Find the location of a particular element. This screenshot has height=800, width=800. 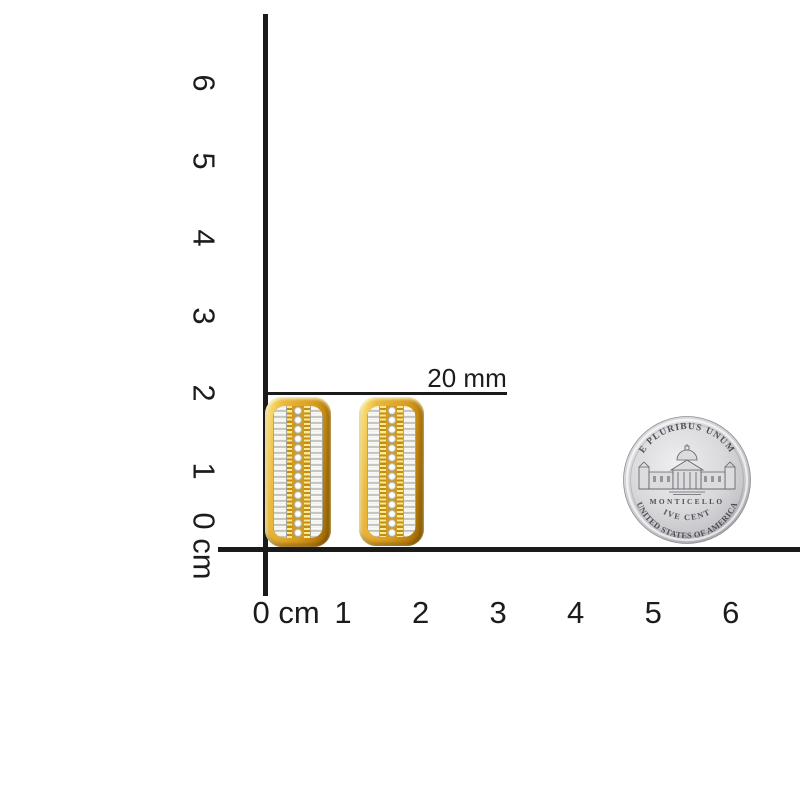

coin-monticello-text: MONTICELLO is located at coordinates (687, 501).